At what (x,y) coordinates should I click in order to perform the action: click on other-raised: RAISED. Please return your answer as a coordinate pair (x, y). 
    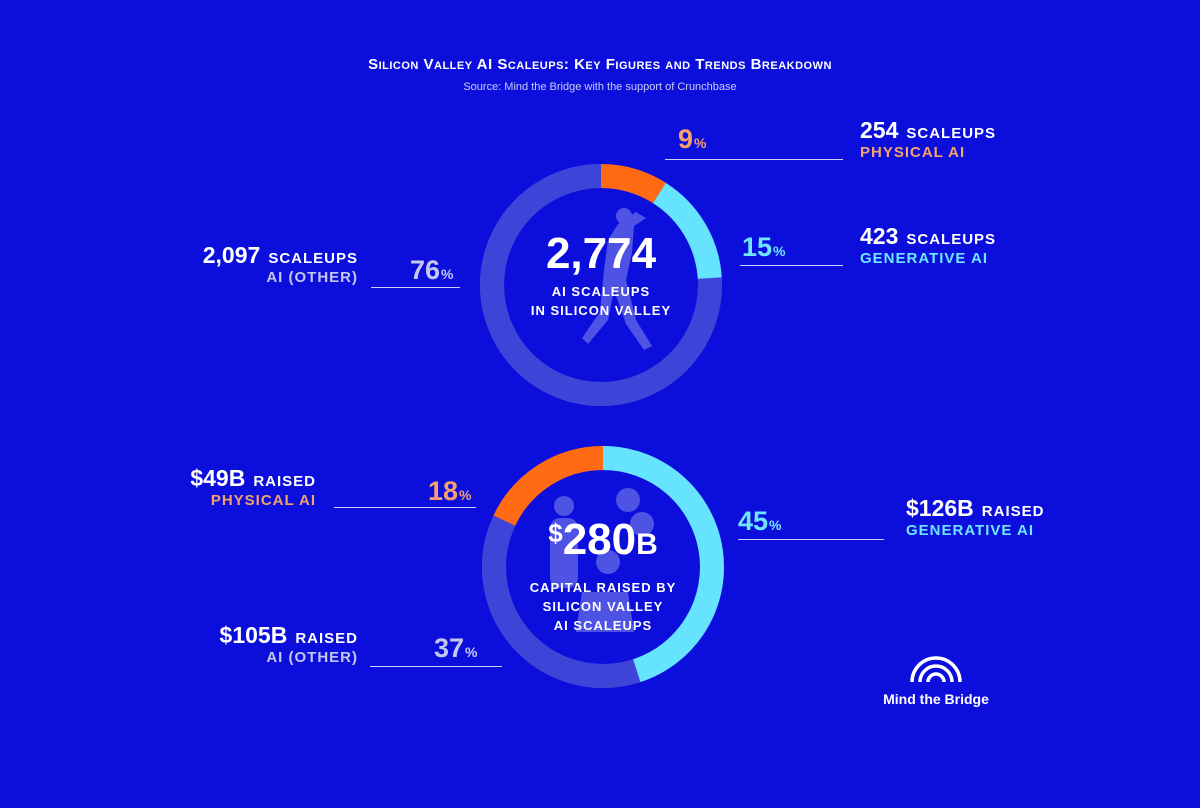
    Looking at the image, I should click on (326, 638).